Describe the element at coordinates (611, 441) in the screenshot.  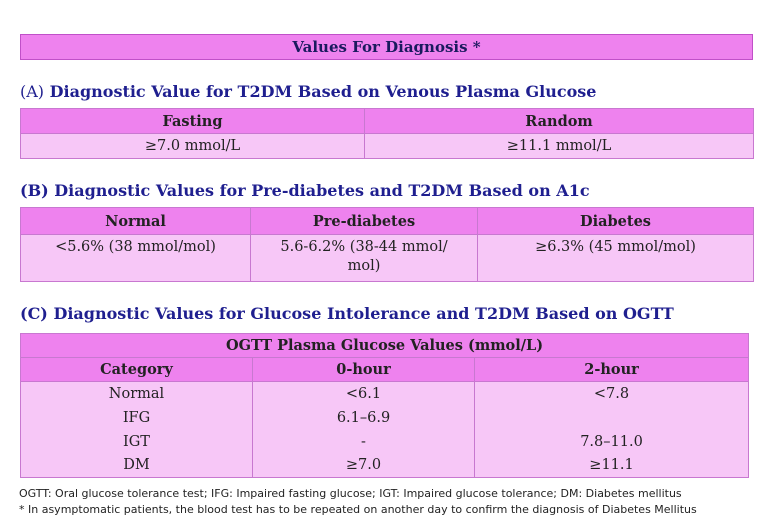
I see `table-cell: 7.8–11.0` at that location.